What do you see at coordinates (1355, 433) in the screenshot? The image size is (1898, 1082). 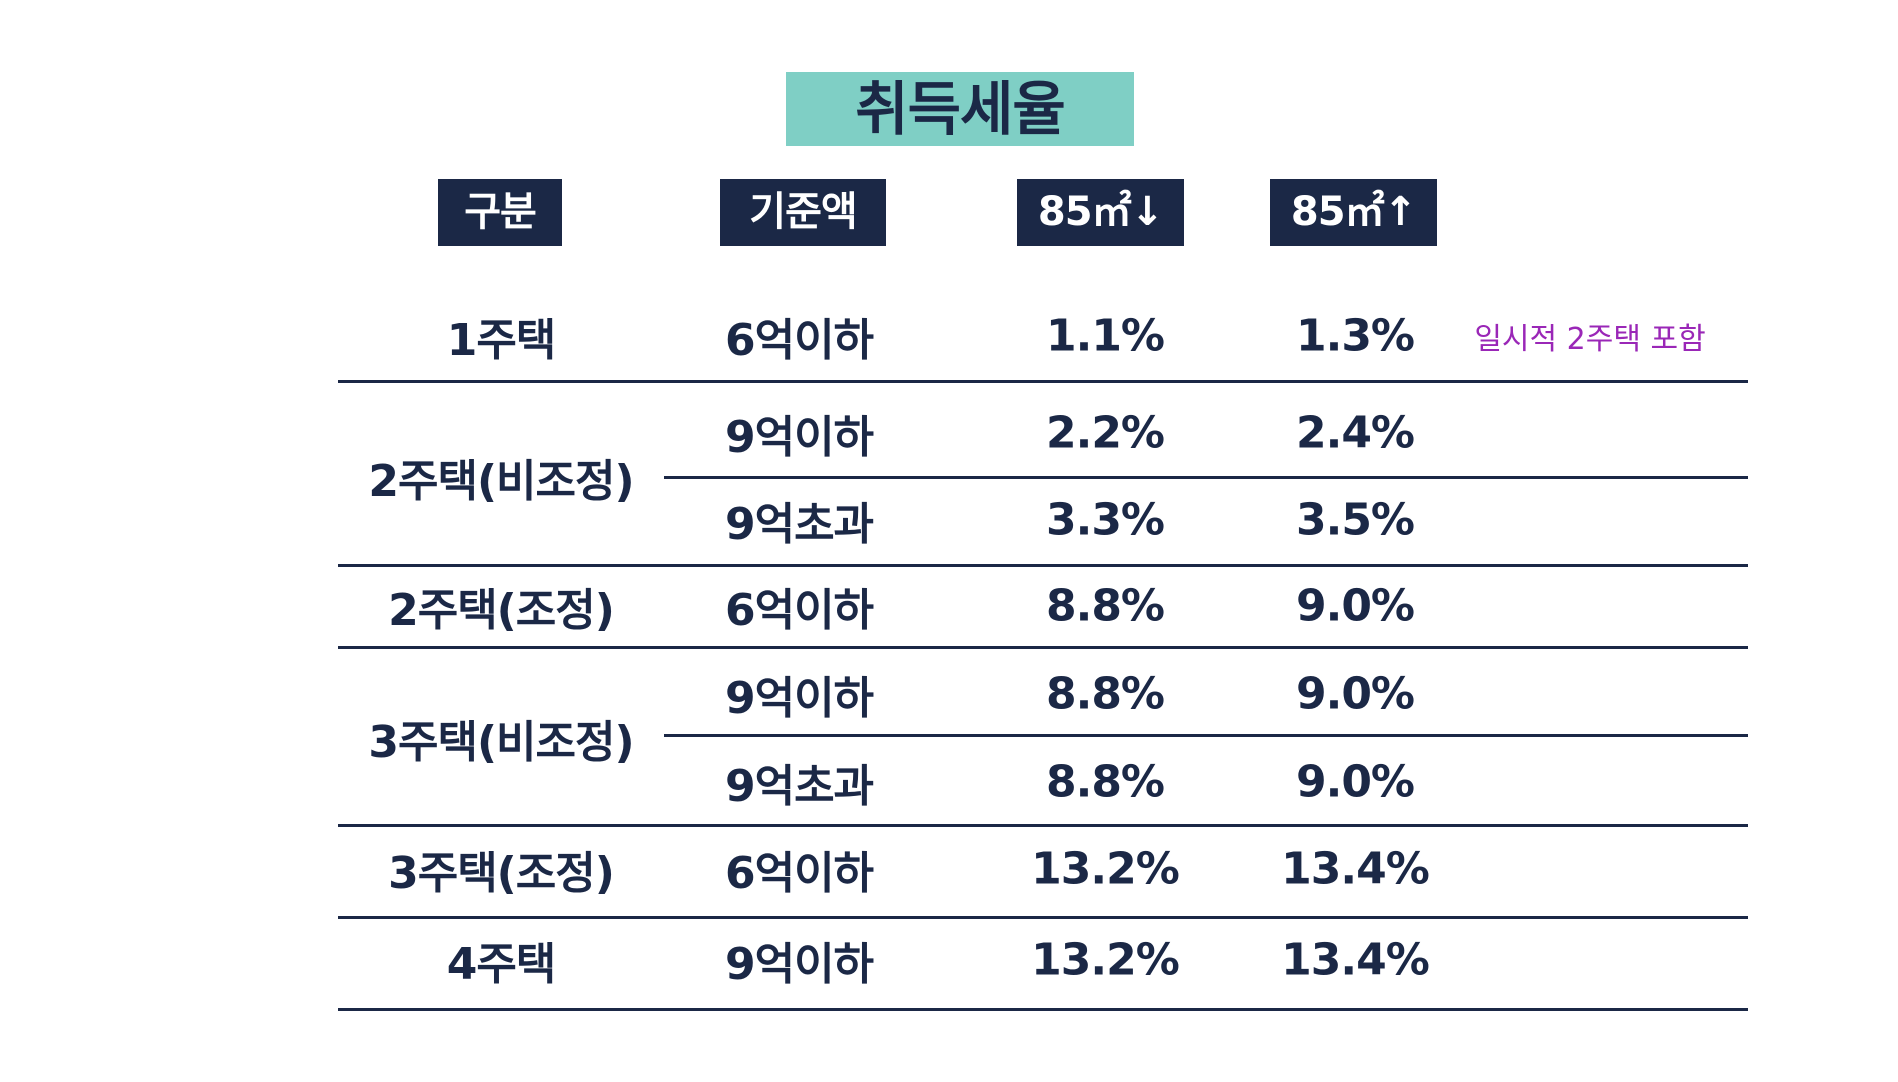 I see `rate-over-85-cell: 2.4%` at bounding box center [1355, 433].